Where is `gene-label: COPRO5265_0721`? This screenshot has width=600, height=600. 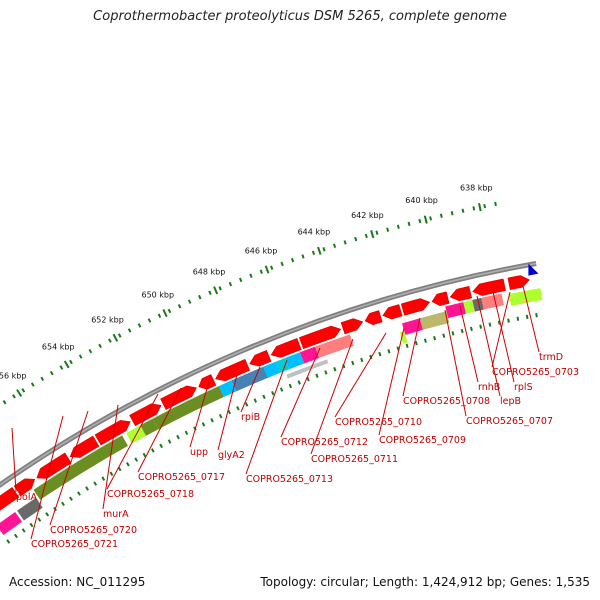 gene-label: COPRO5265_0721 is located at coordinates (74, 544).